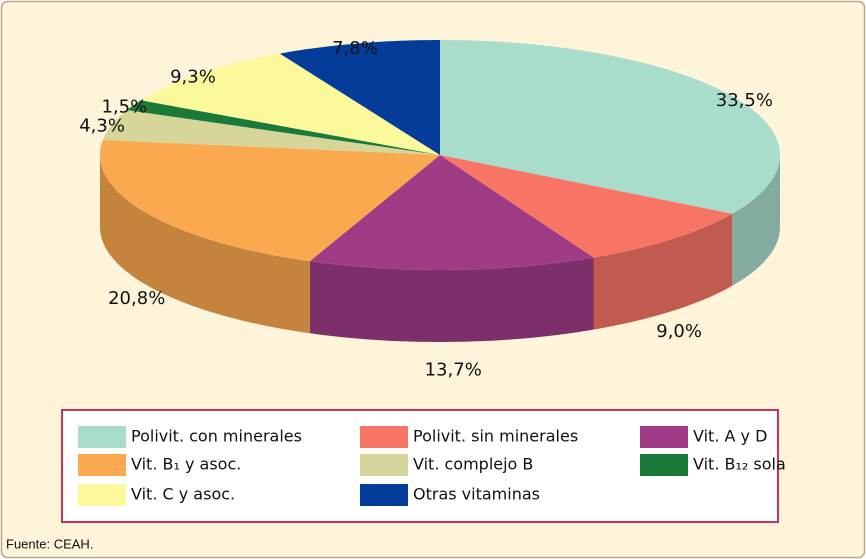 Image resolution: width=866 pixels, height=559 pixels. Describe the element at coordinates (49, 543) in the screenshot. I see `source: Fuente: CEAH.` at that location.